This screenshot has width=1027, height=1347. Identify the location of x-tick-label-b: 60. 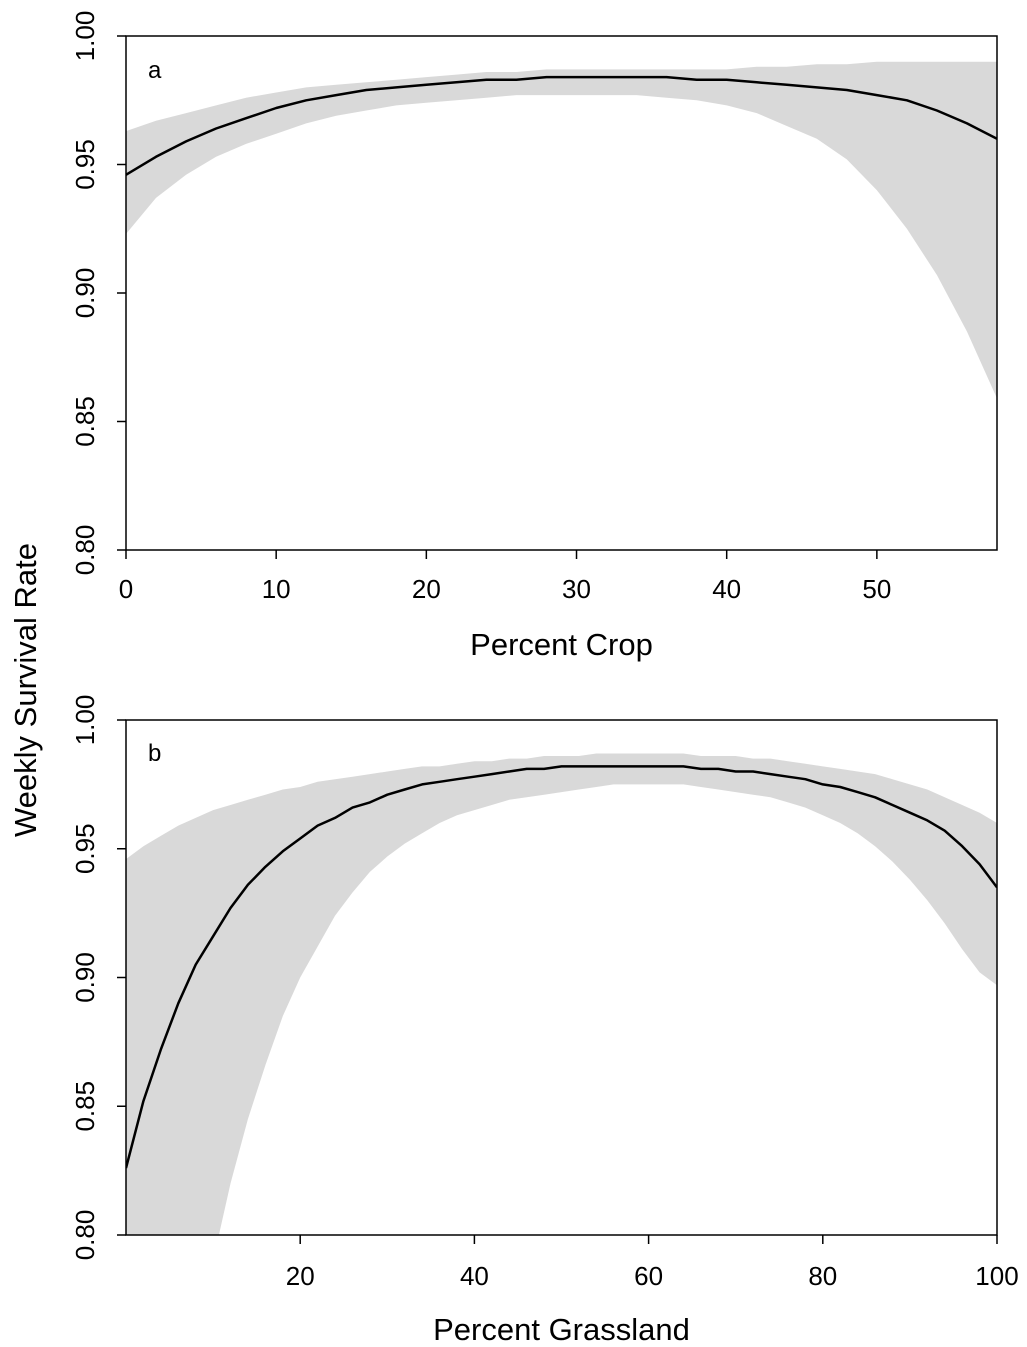
(648, 1276).